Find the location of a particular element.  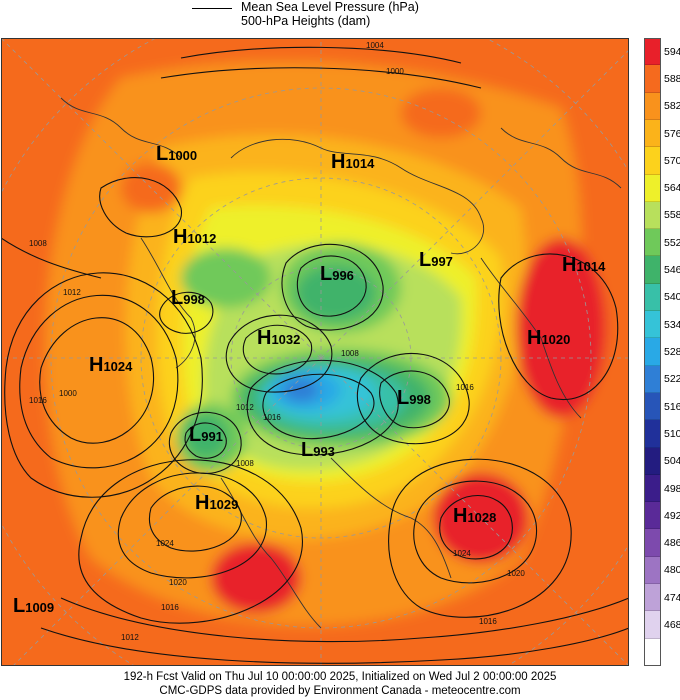

color-scale-label: 564 is located at coordinates (672, 188).